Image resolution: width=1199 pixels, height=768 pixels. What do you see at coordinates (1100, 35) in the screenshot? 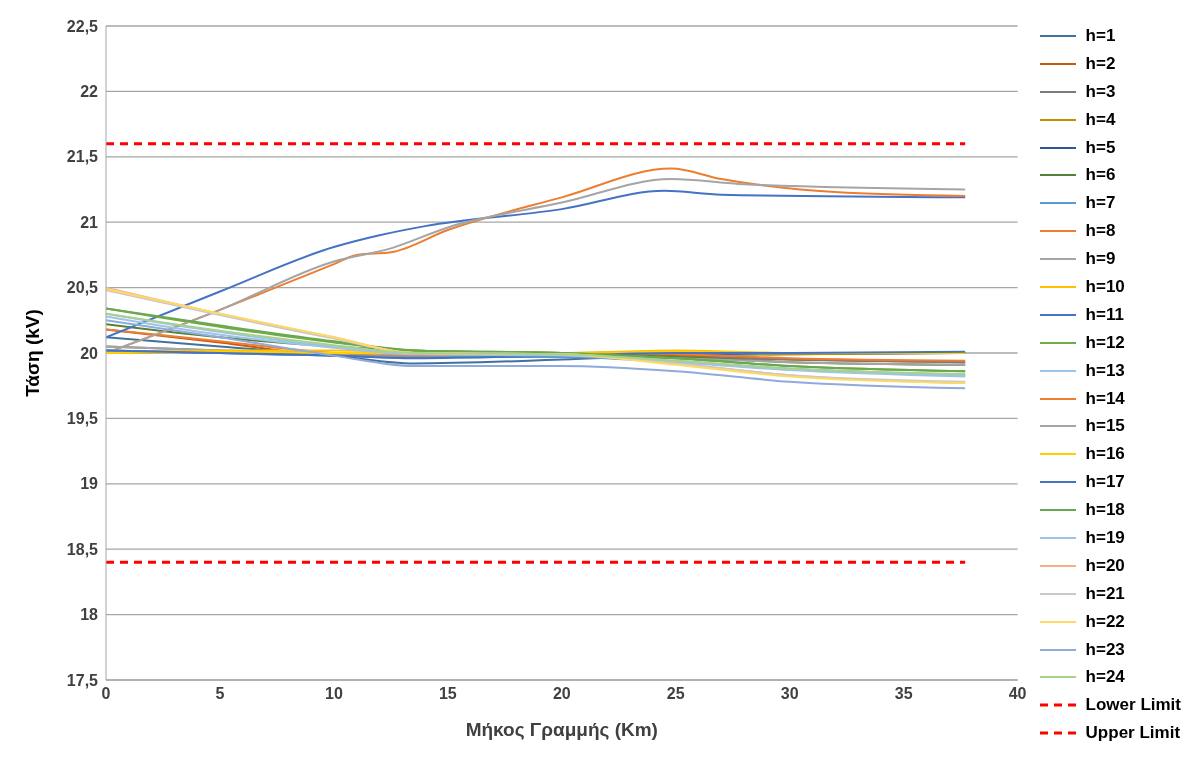
I see `legend-label: h=1` at bounding box center [1100, 35].